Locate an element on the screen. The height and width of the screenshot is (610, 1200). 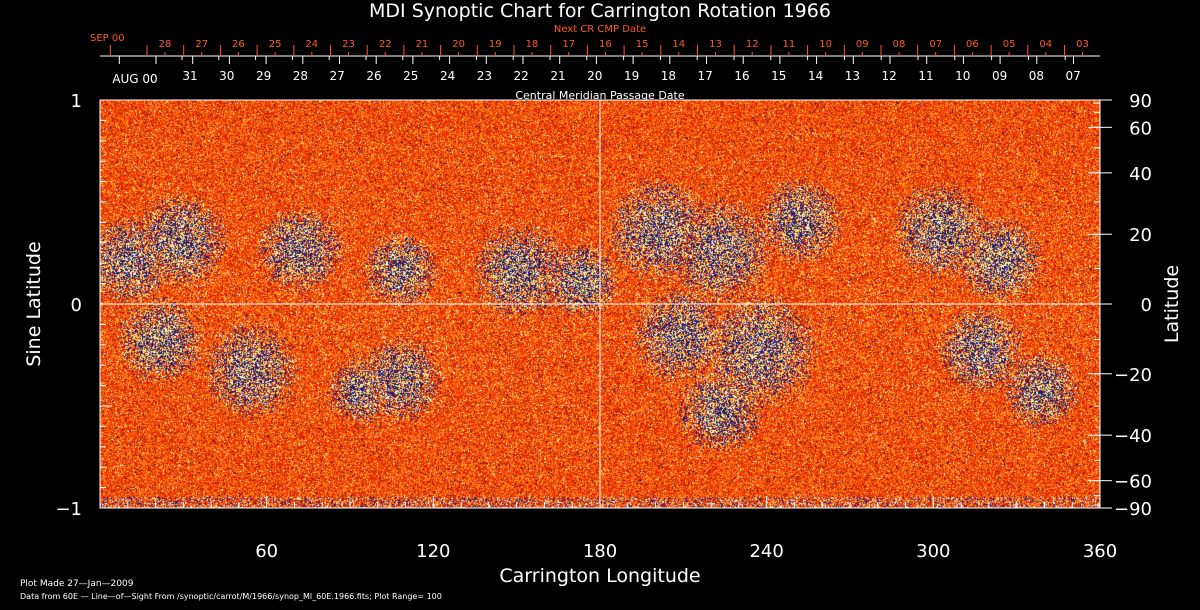
next-cr-tick-label: 04 is located at coordinates (1045, 44).